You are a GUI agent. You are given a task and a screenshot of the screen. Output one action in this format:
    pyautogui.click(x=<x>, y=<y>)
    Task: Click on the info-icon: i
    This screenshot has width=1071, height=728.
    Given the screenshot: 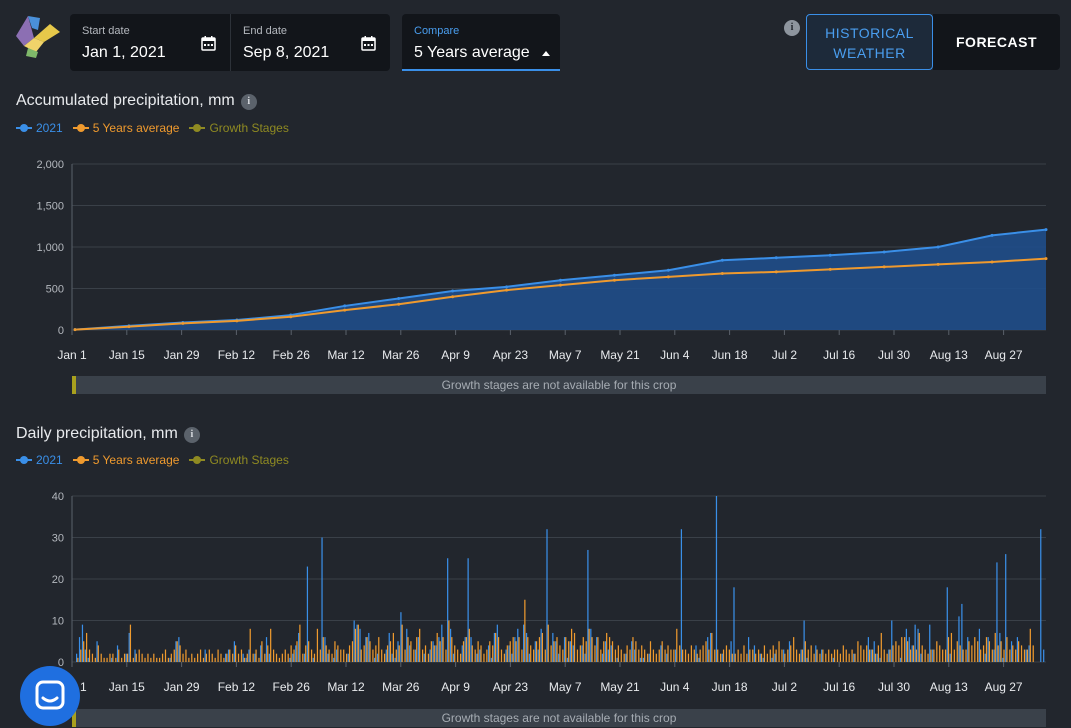 What is the action you would take?
    pyautogui.click(x=191, y=435)
    